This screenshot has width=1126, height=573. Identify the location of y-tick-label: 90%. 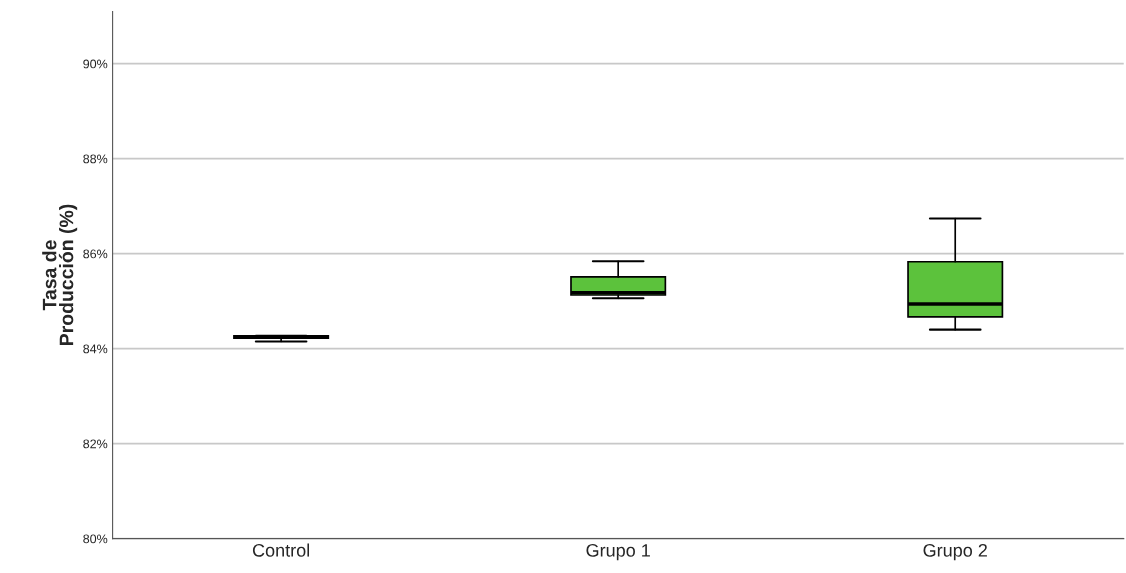
(95, 64).